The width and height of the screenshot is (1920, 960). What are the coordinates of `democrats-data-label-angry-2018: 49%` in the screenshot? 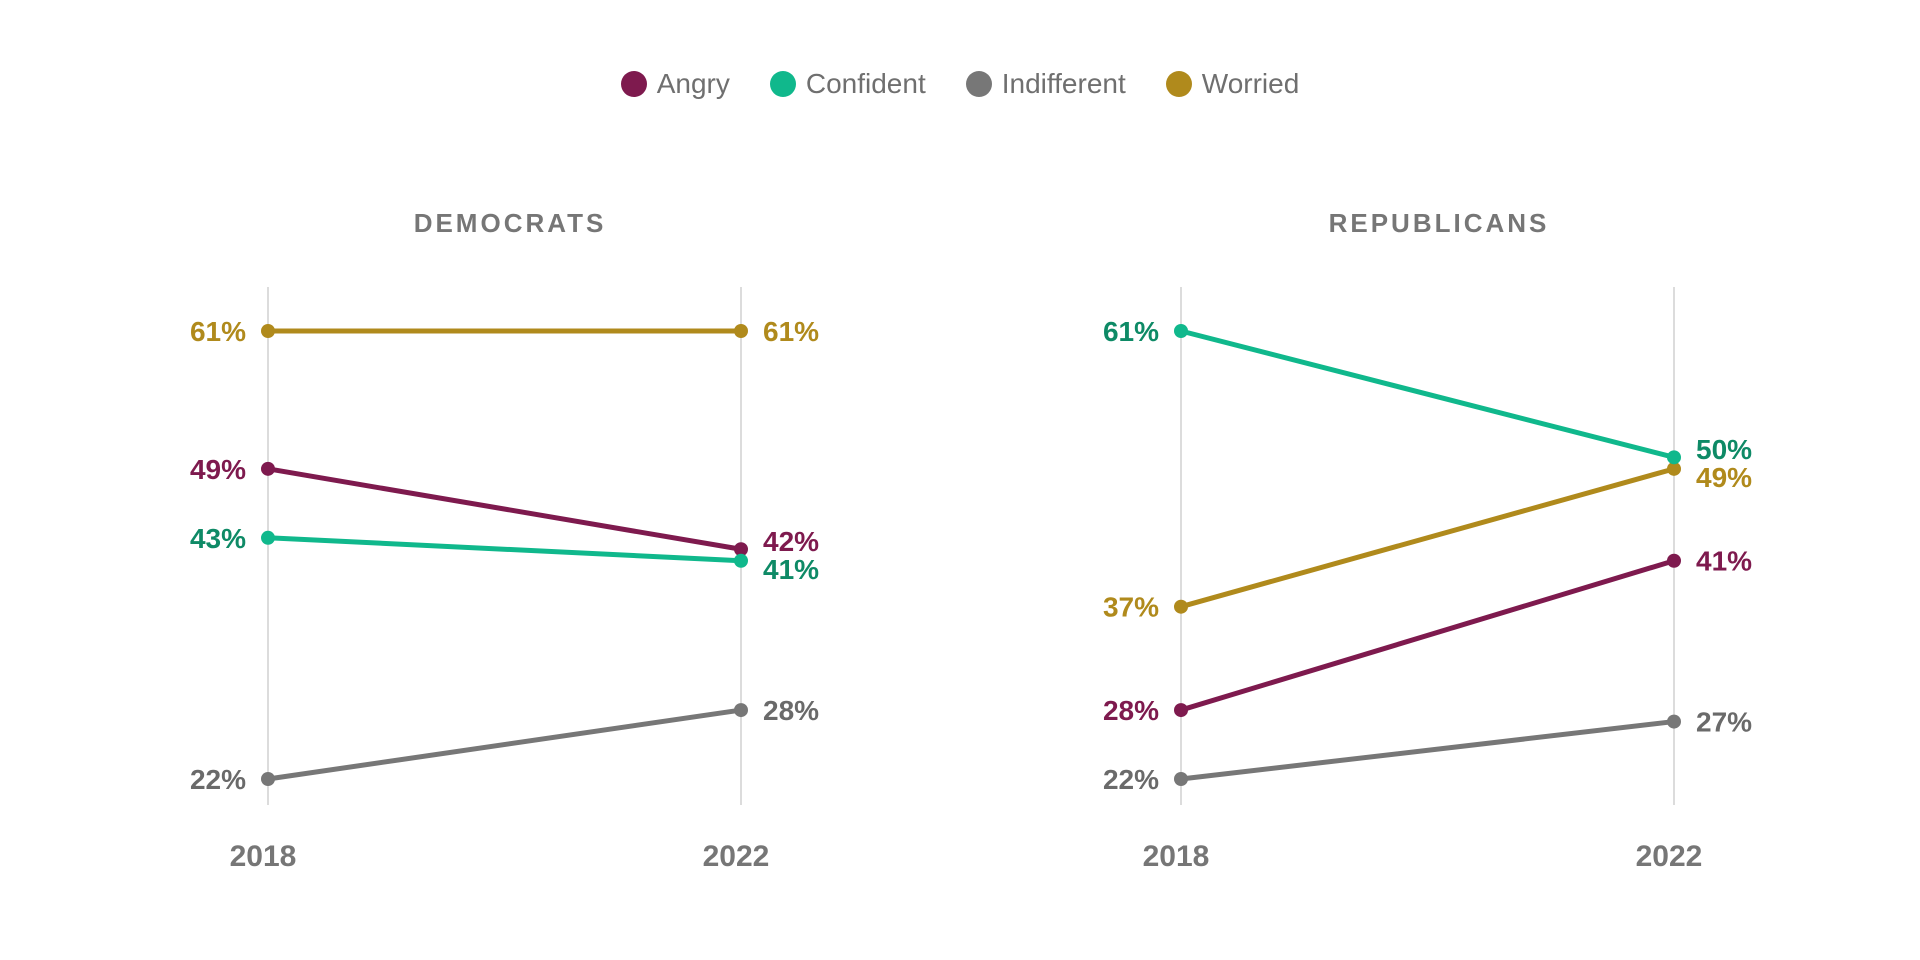 It's located at (218, 469).